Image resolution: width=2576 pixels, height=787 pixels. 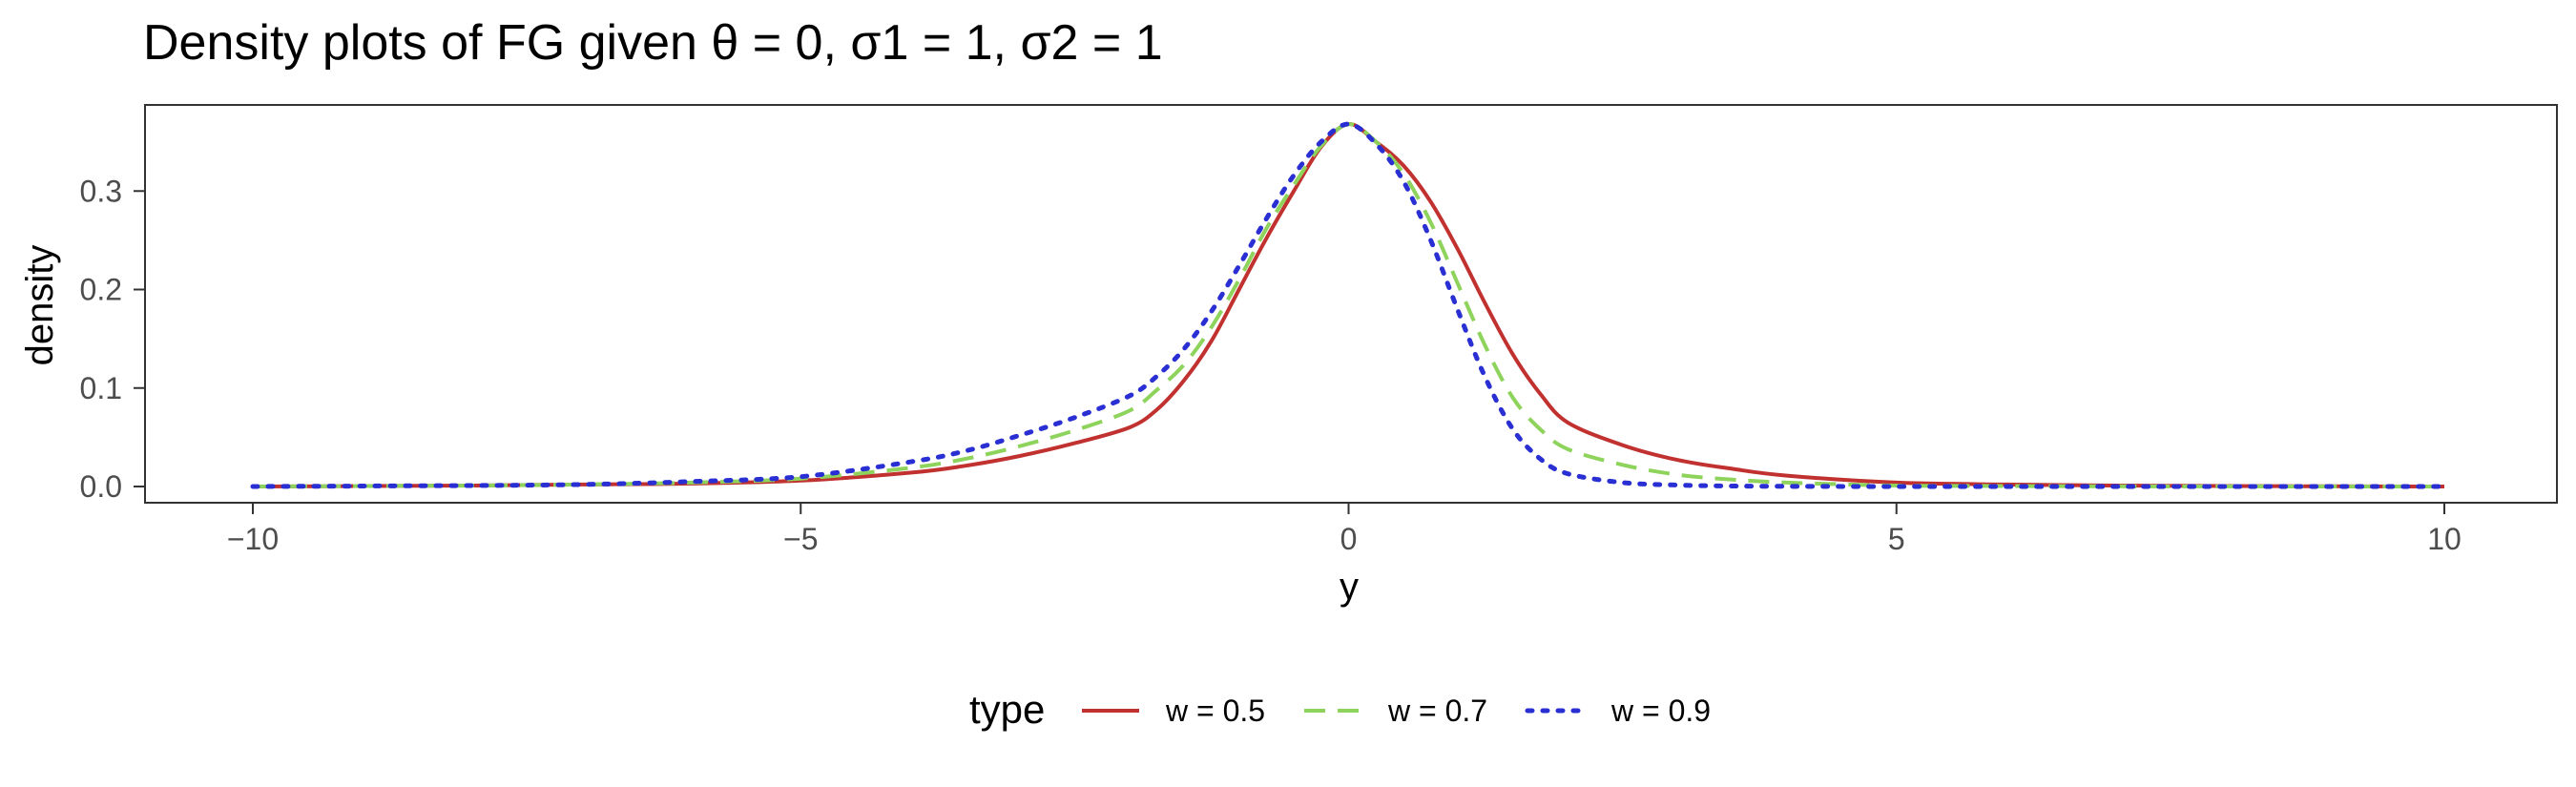 I want to click on y-axis: 0.0 0.1 0.2 0.3, so click(x=112, y=339).